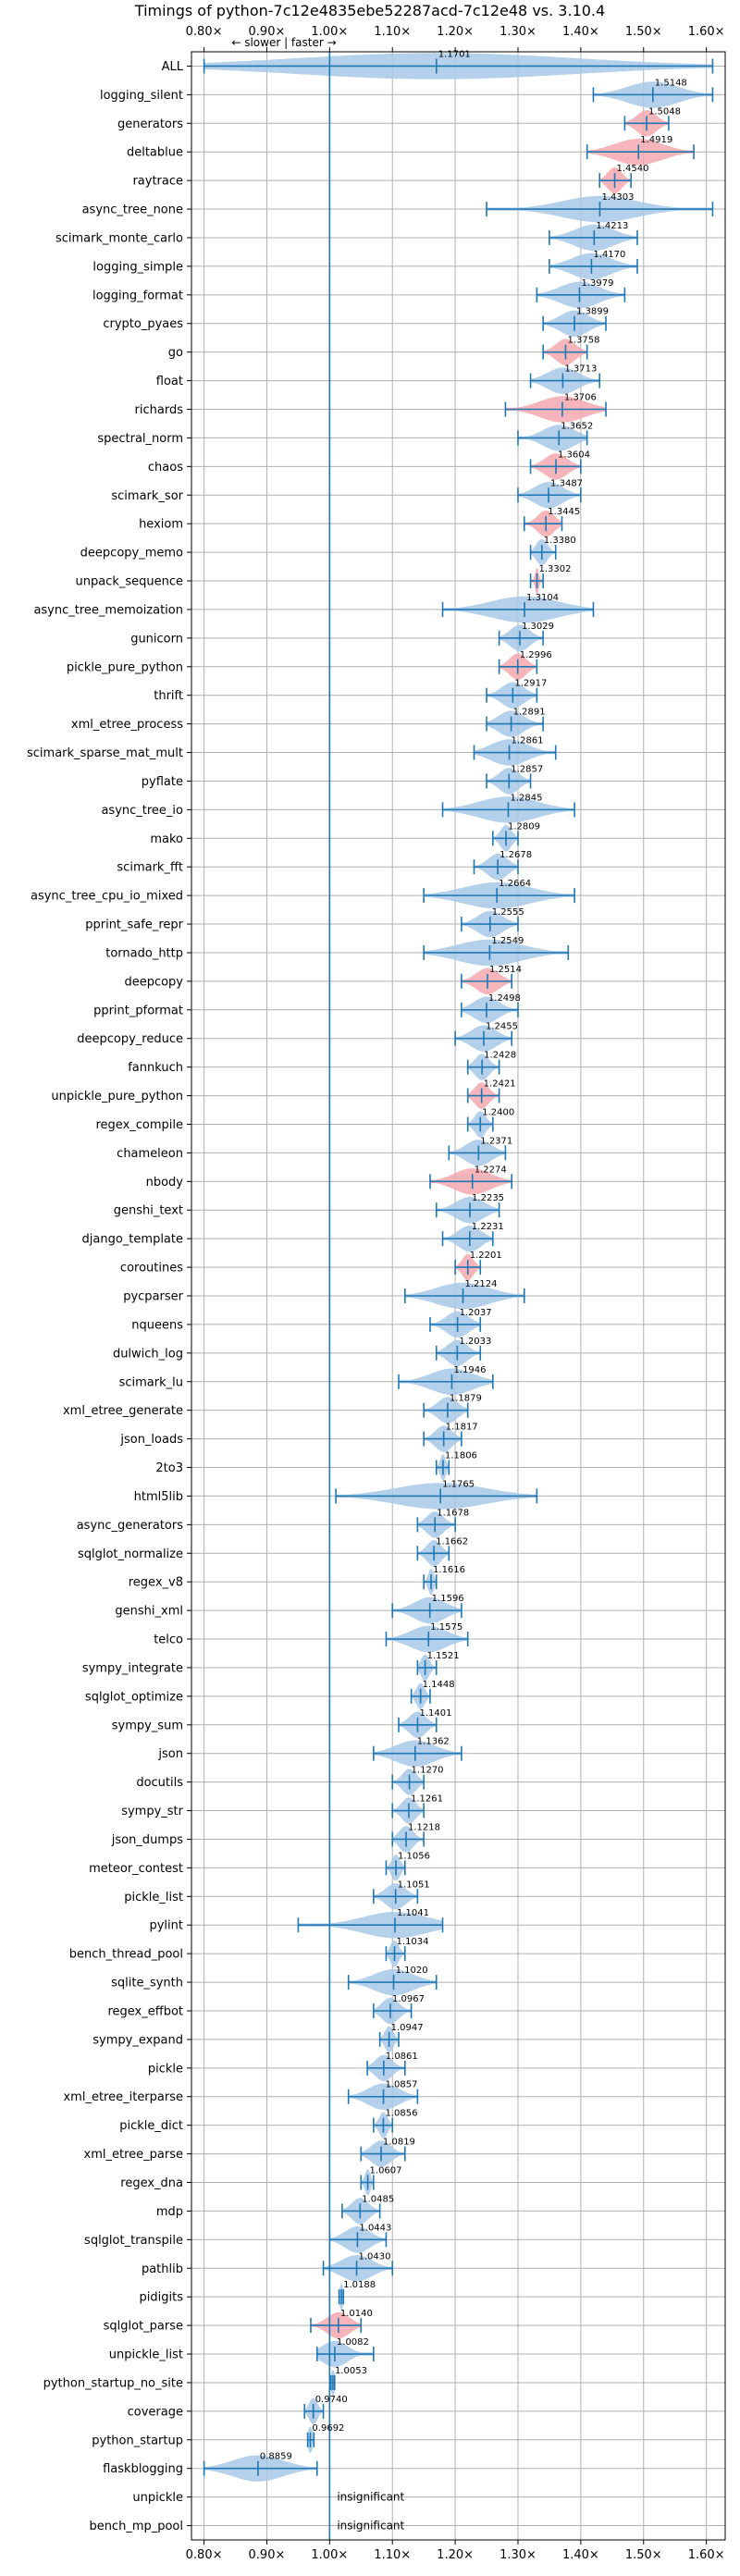  What do you see at coordinates (205, 2555) in the screenshot?
I see `x-tick-label-bottom: 0.80×` at bounding box center [205, 2555].